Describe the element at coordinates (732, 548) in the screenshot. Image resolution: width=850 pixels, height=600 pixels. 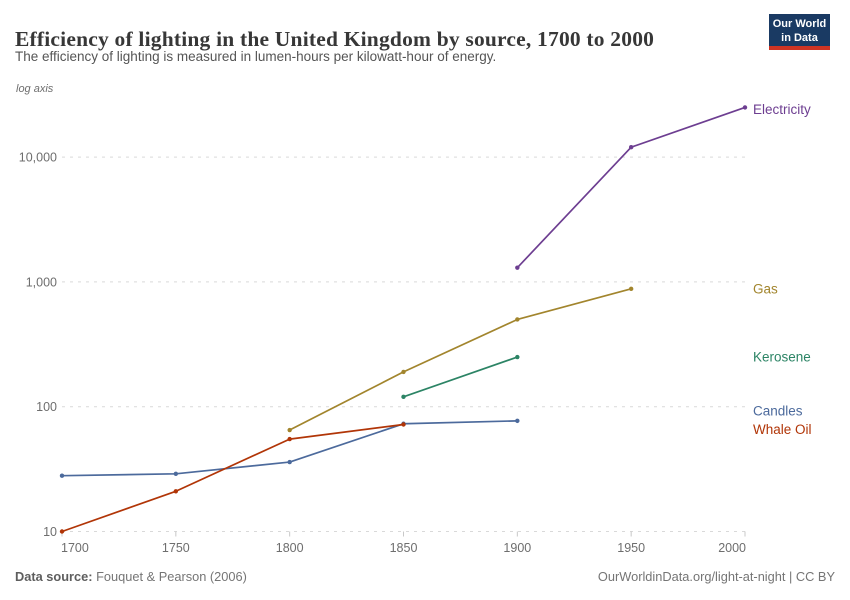
I see `x-axis-tick-label: 2000` at that location.